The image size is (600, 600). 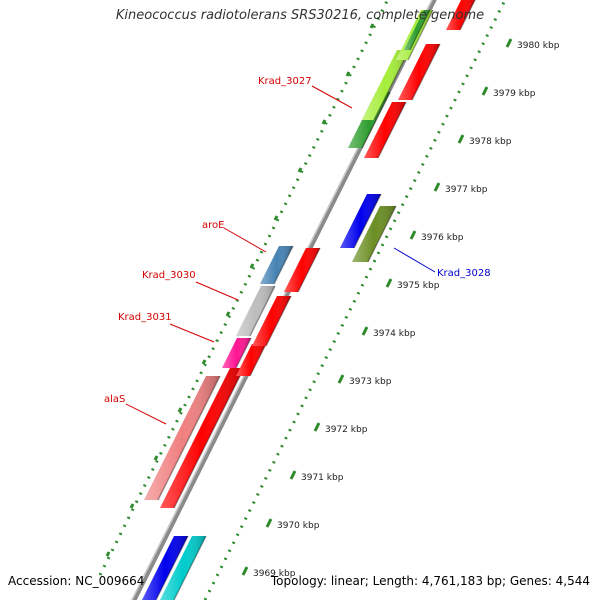 I want to click on kbp-tick-label: 3974 kbp, so click(x=394, y=334).